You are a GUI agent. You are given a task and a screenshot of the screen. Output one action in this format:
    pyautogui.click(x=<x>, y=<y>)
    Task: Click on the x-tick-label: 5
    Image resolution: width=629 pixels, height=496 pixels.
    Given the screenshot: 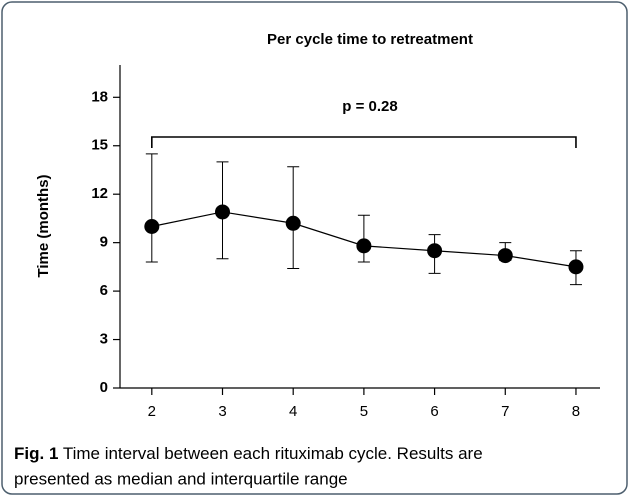 What is the action you would take?
    pyautogui.click(x=364, y=411)
    